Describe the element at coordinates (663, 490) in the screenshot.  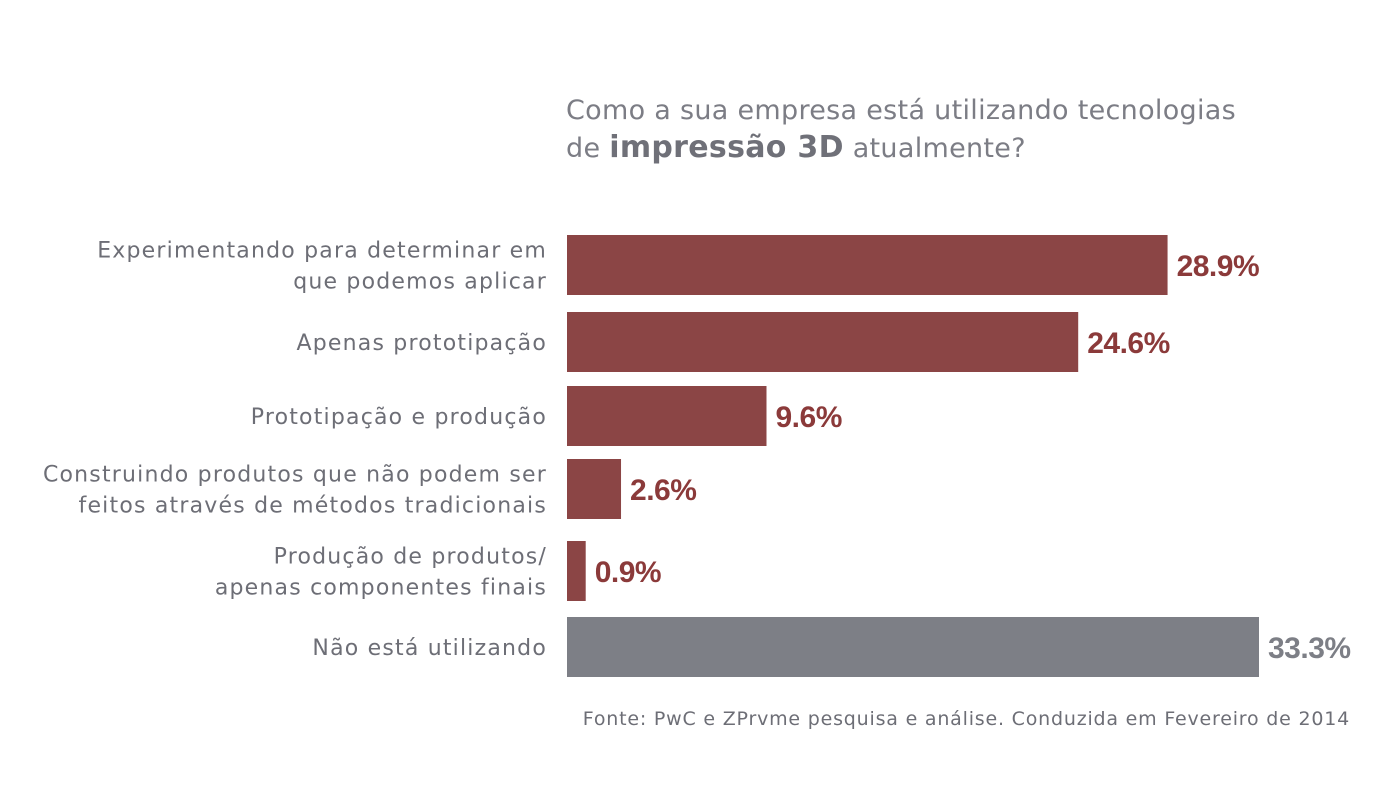
I see `value-label-3: 2.6%` at that location.